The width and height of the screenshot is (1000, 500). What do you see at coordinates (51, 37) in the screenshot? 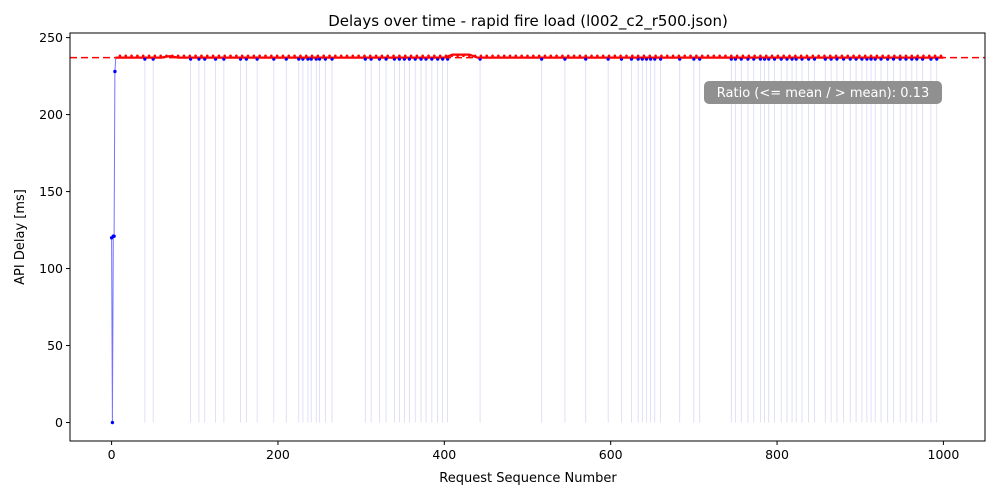
I see `y-tick-label: 250` at bounding box center [51, 37].